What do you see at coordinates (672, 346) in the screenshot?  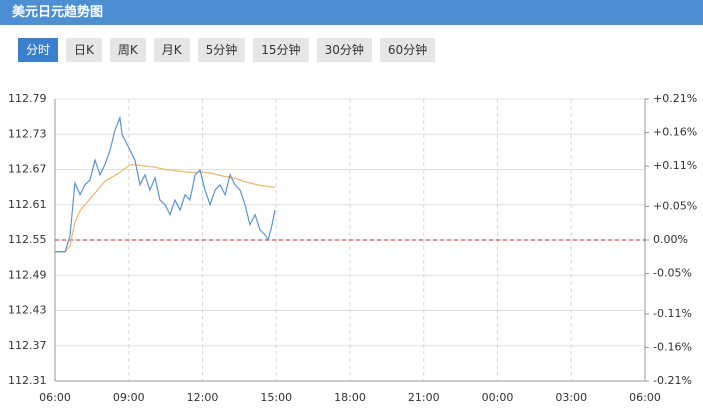 I see `y2-tick-label: -0.16%` at bounding box center [672, 346].